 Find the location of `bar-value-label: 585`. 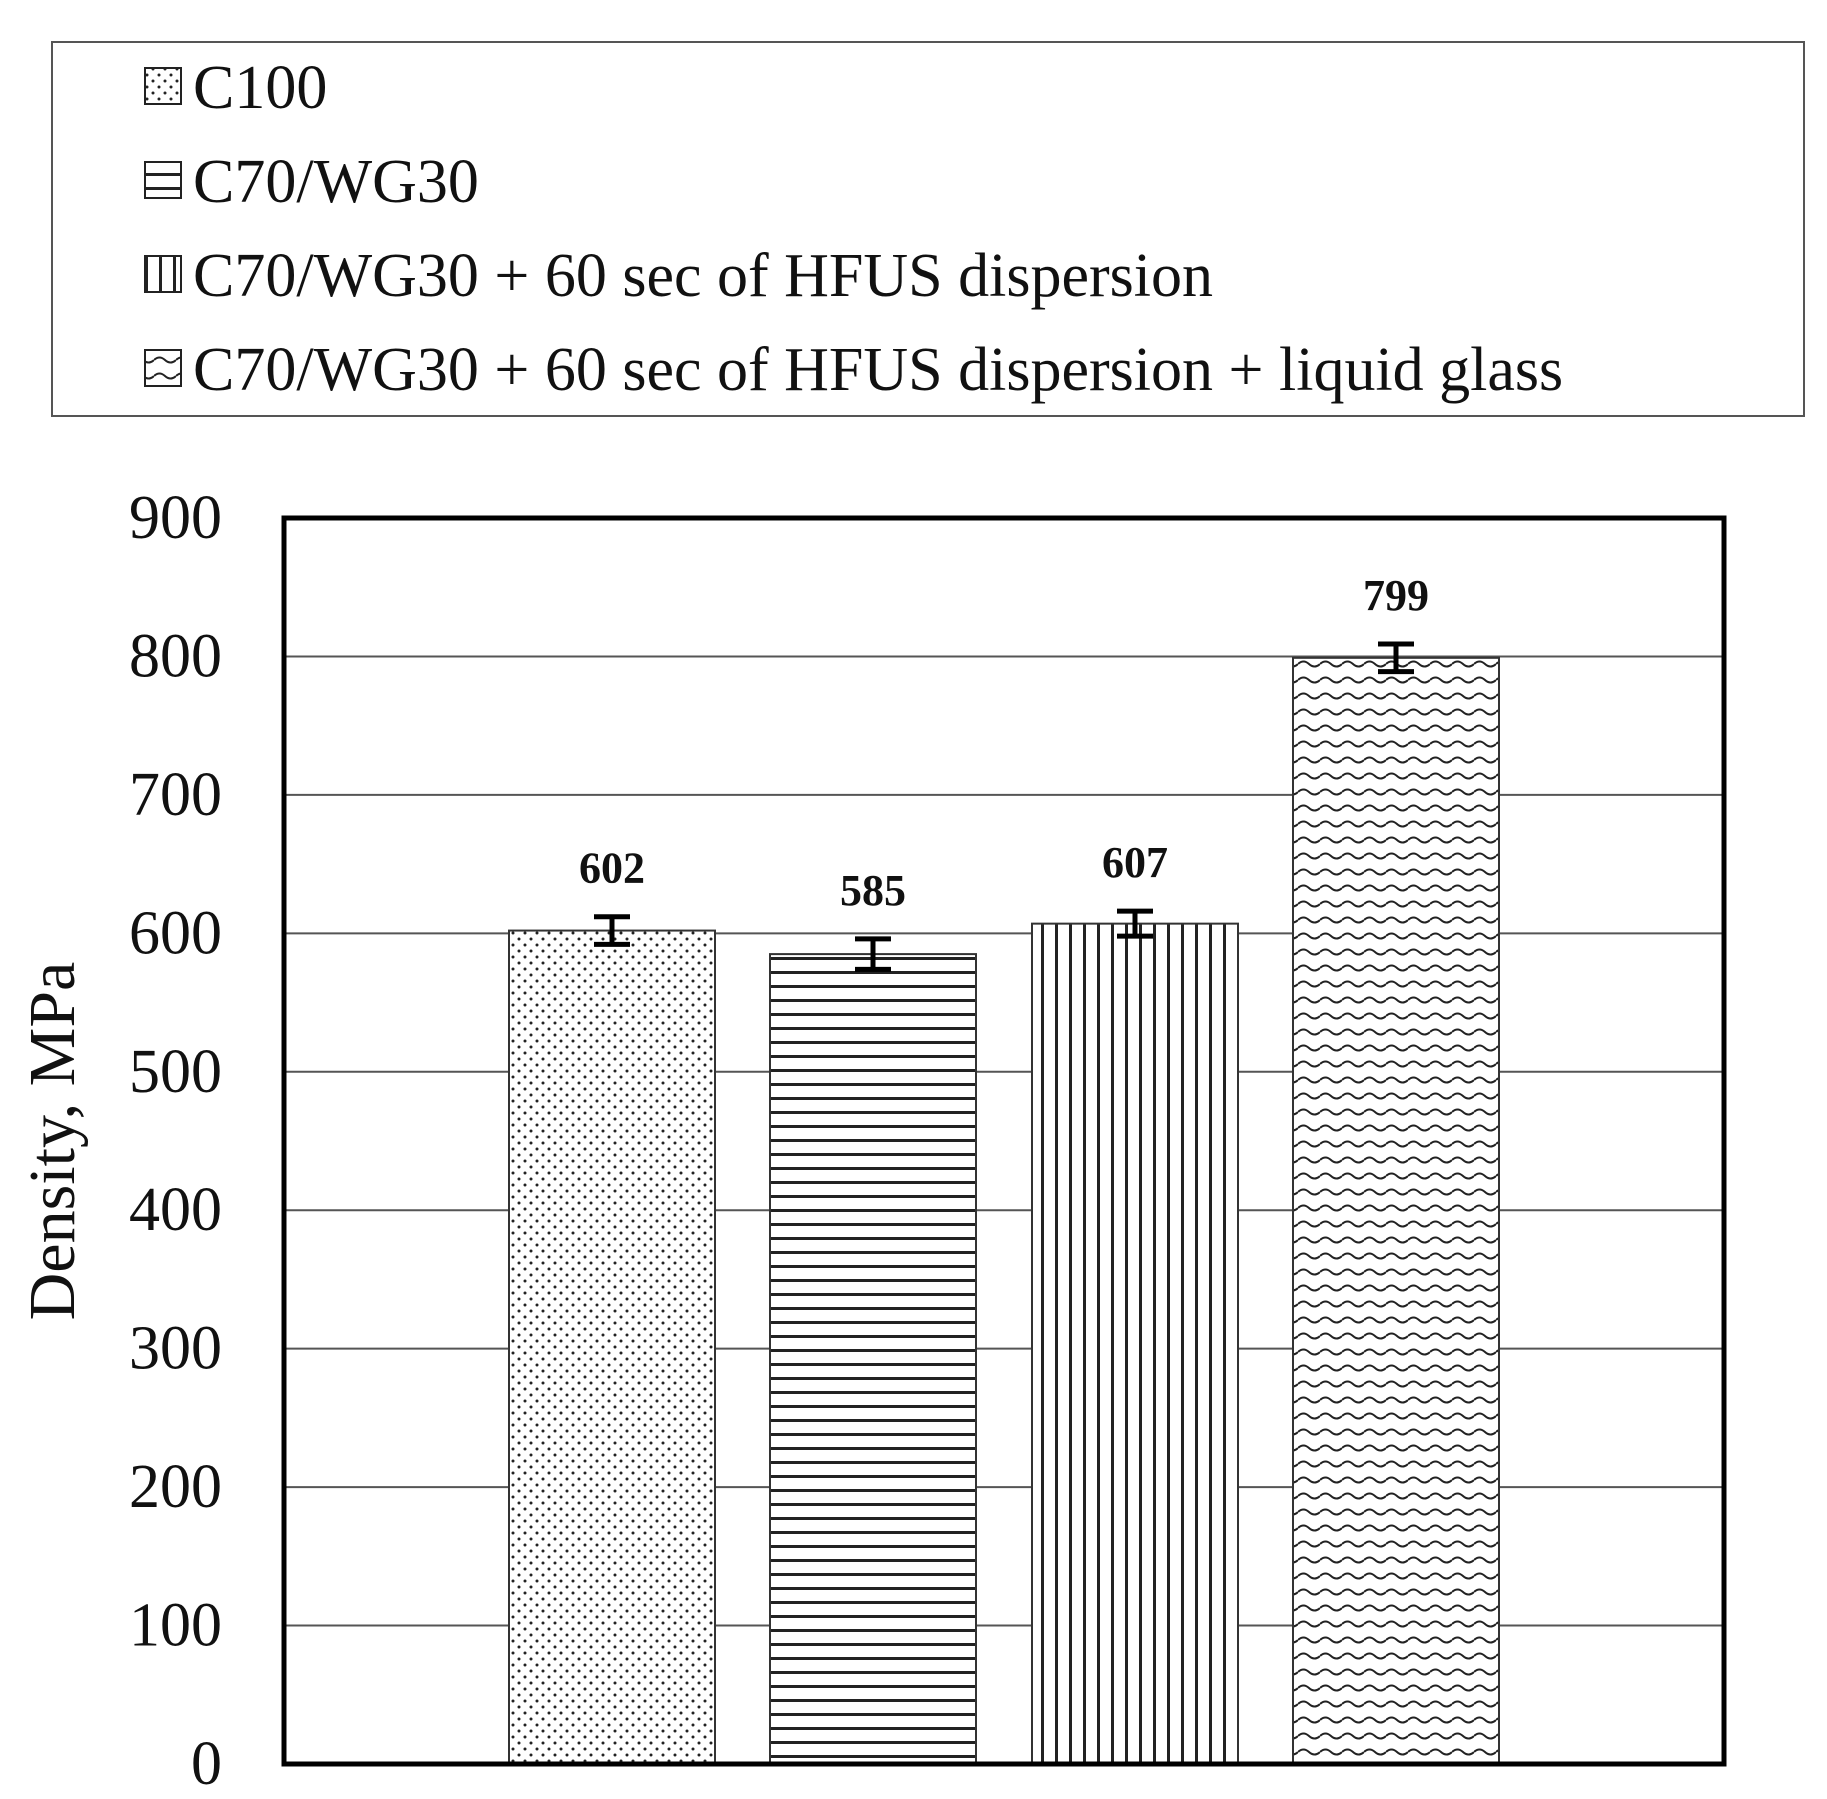

bar-value-label: 585 is located at coordinates (873, 890).